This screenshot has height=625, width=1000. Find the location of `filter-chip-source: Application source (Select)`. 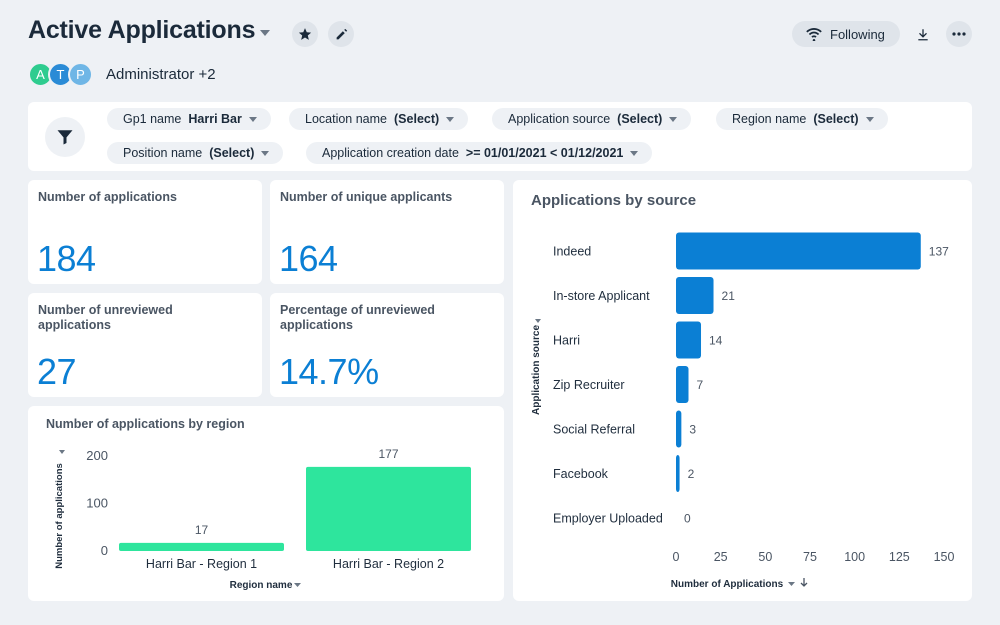

filter-chip-source: Application source (Select) is located at coordinates (592, 119).